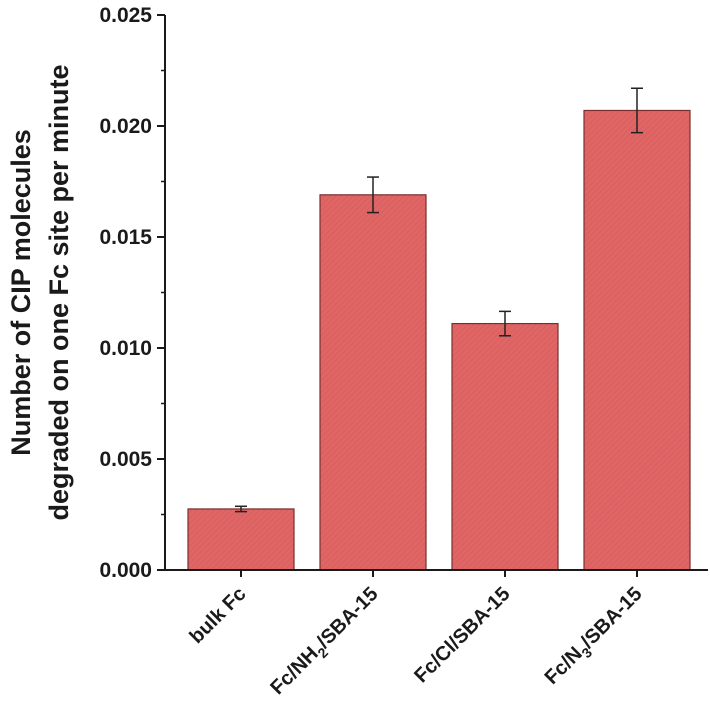 The width and height of the screenshot is (710, 725). Describe the element at coordinates (132, 293) in the screenshot. I see `y-axis-ticks: 0.000 0.005 0.010 0.015 0.020 0.025` at that location.